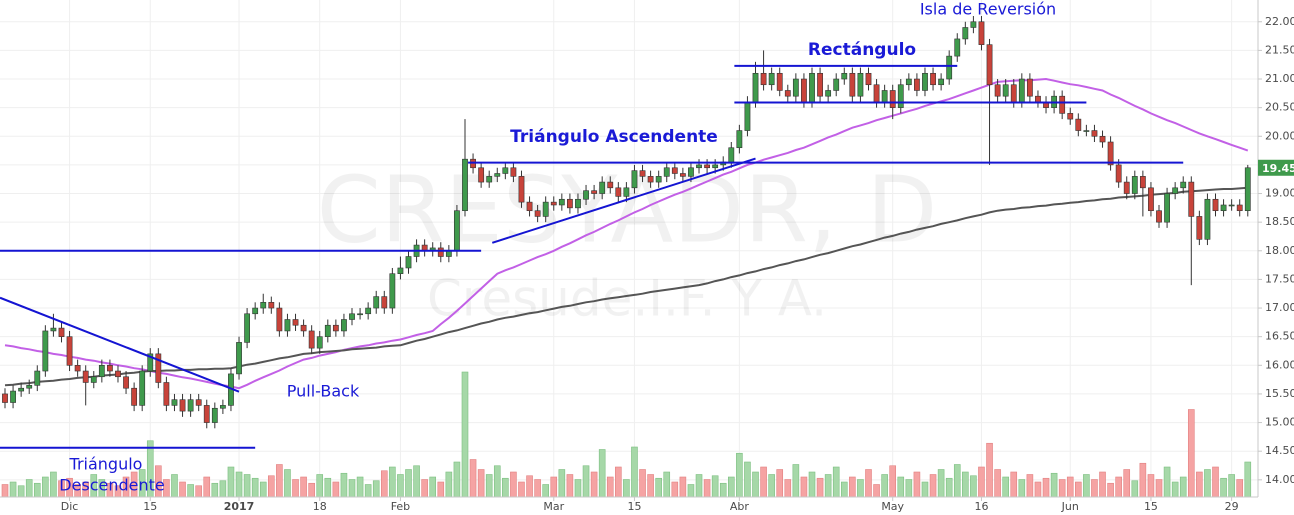 This screenshot has height=515, width=1294. Describe the element at coordinates (1279, 278) in the screenshot. I see `y-tick-label: 17.50` at that location.